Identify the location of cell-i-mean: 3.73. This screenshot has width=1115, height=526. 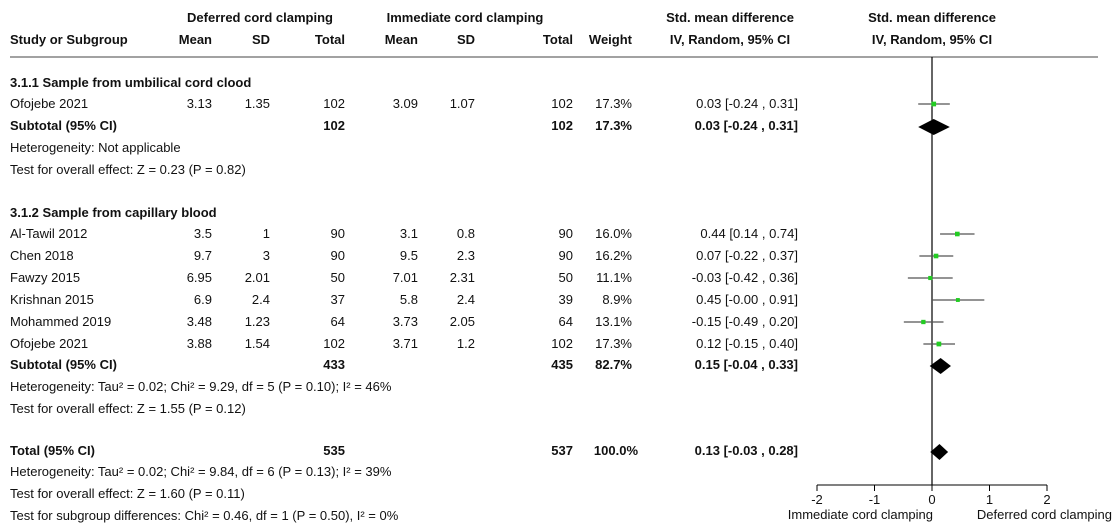
(405, 321).